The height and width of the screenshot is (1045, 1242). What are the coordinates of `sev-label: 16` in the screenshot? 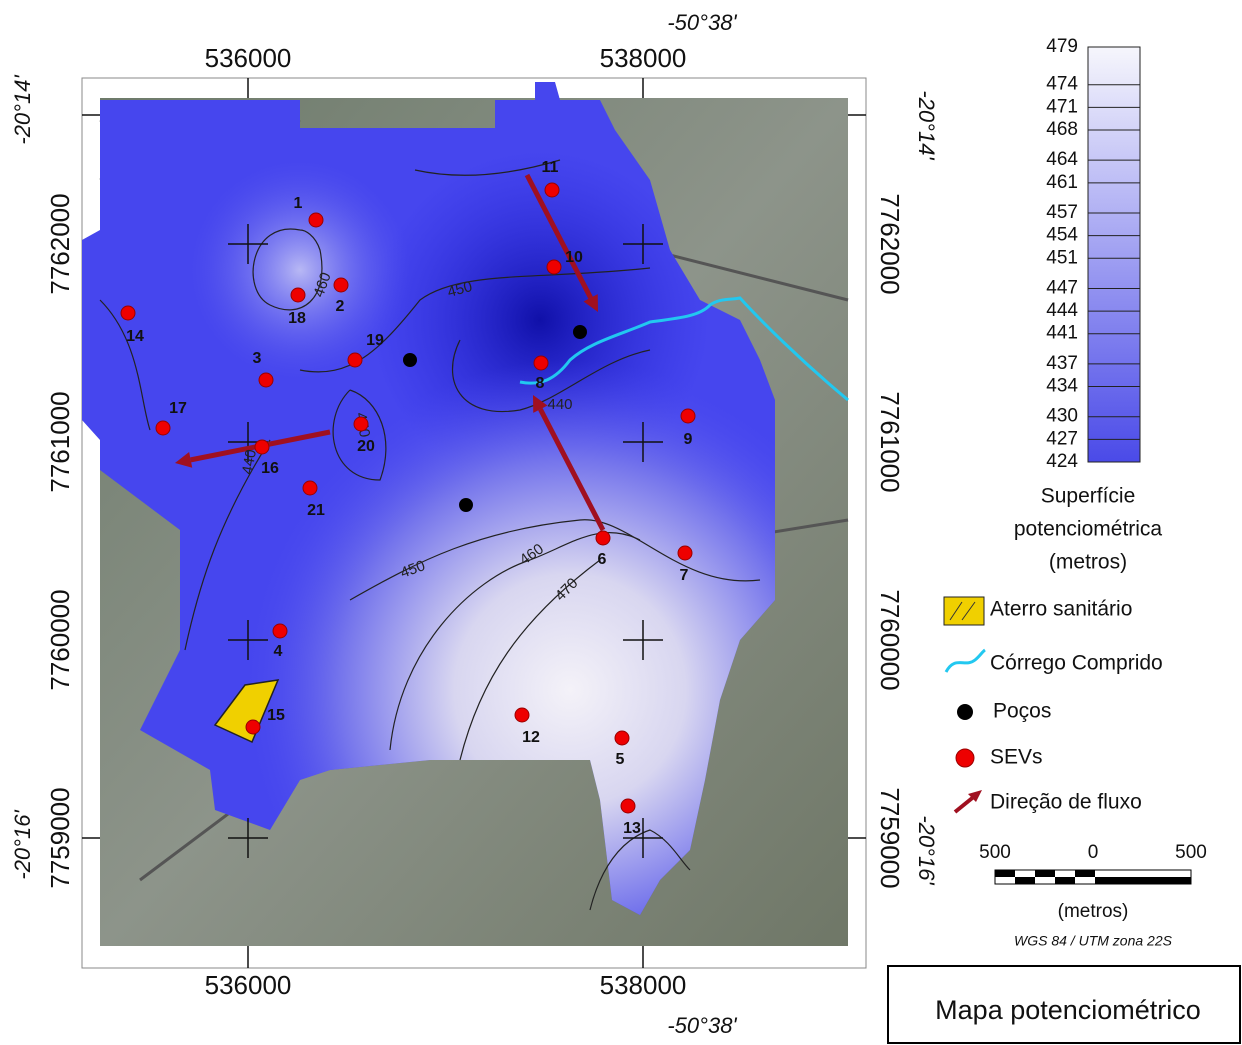 It's located at (270, 468).